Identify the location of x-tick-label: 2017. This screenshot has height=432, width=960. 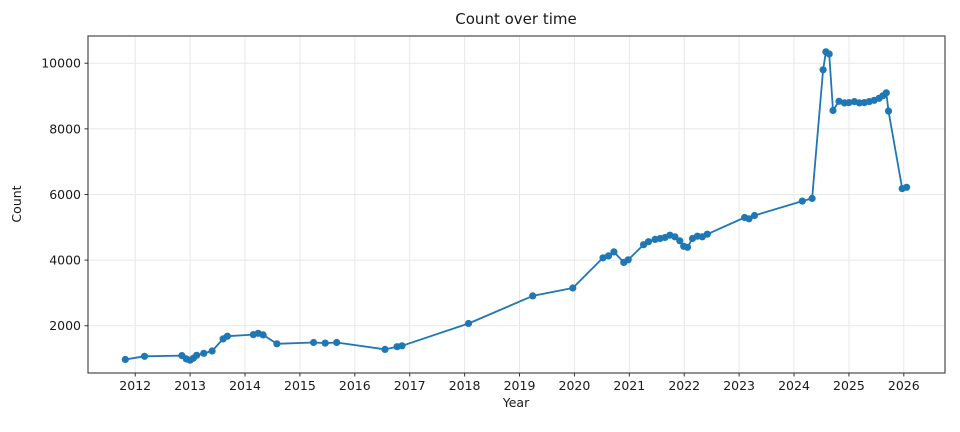
(410, 385).